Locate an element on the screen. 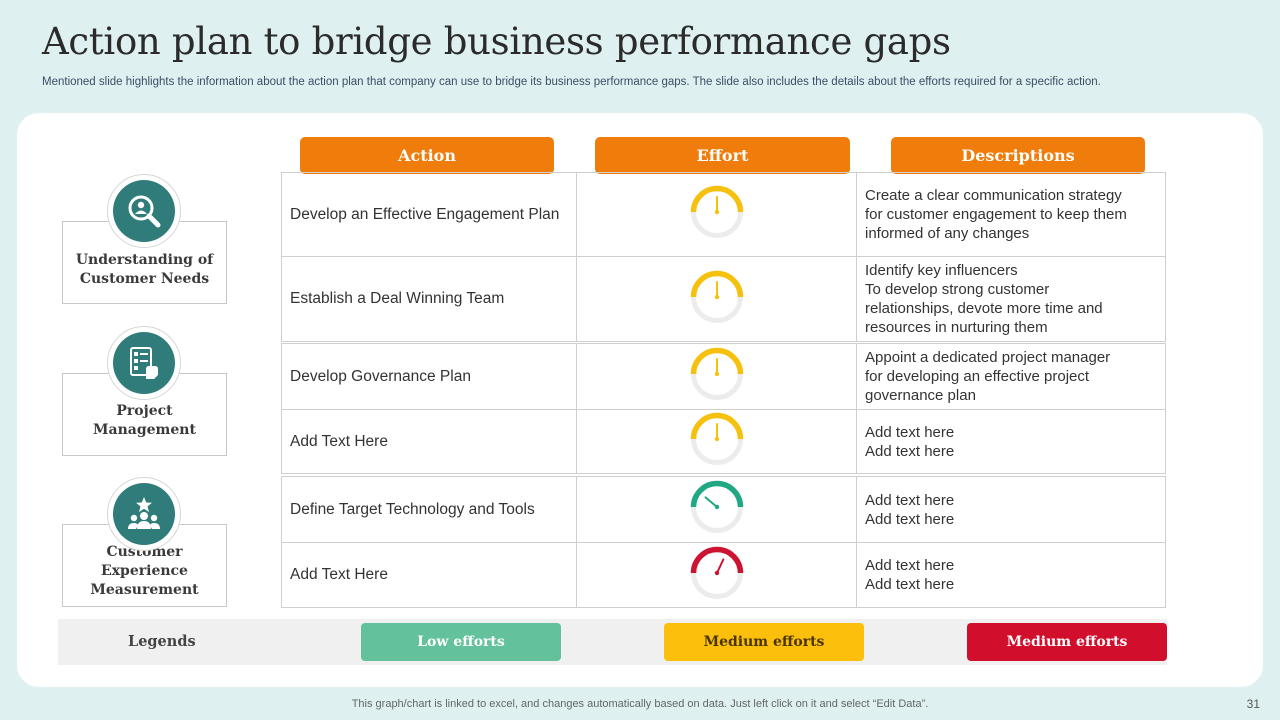  checklist-hand-icon is located at coordinates (144, 363).